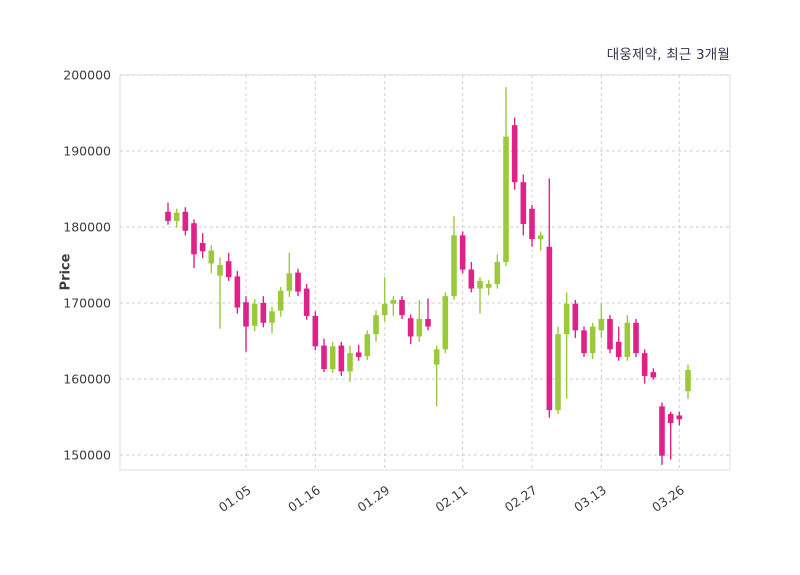  What do you see at coordinates (87, 303) in the screenshot?
I see `y-tick-label: 170000` at bounding box center [87, 303].